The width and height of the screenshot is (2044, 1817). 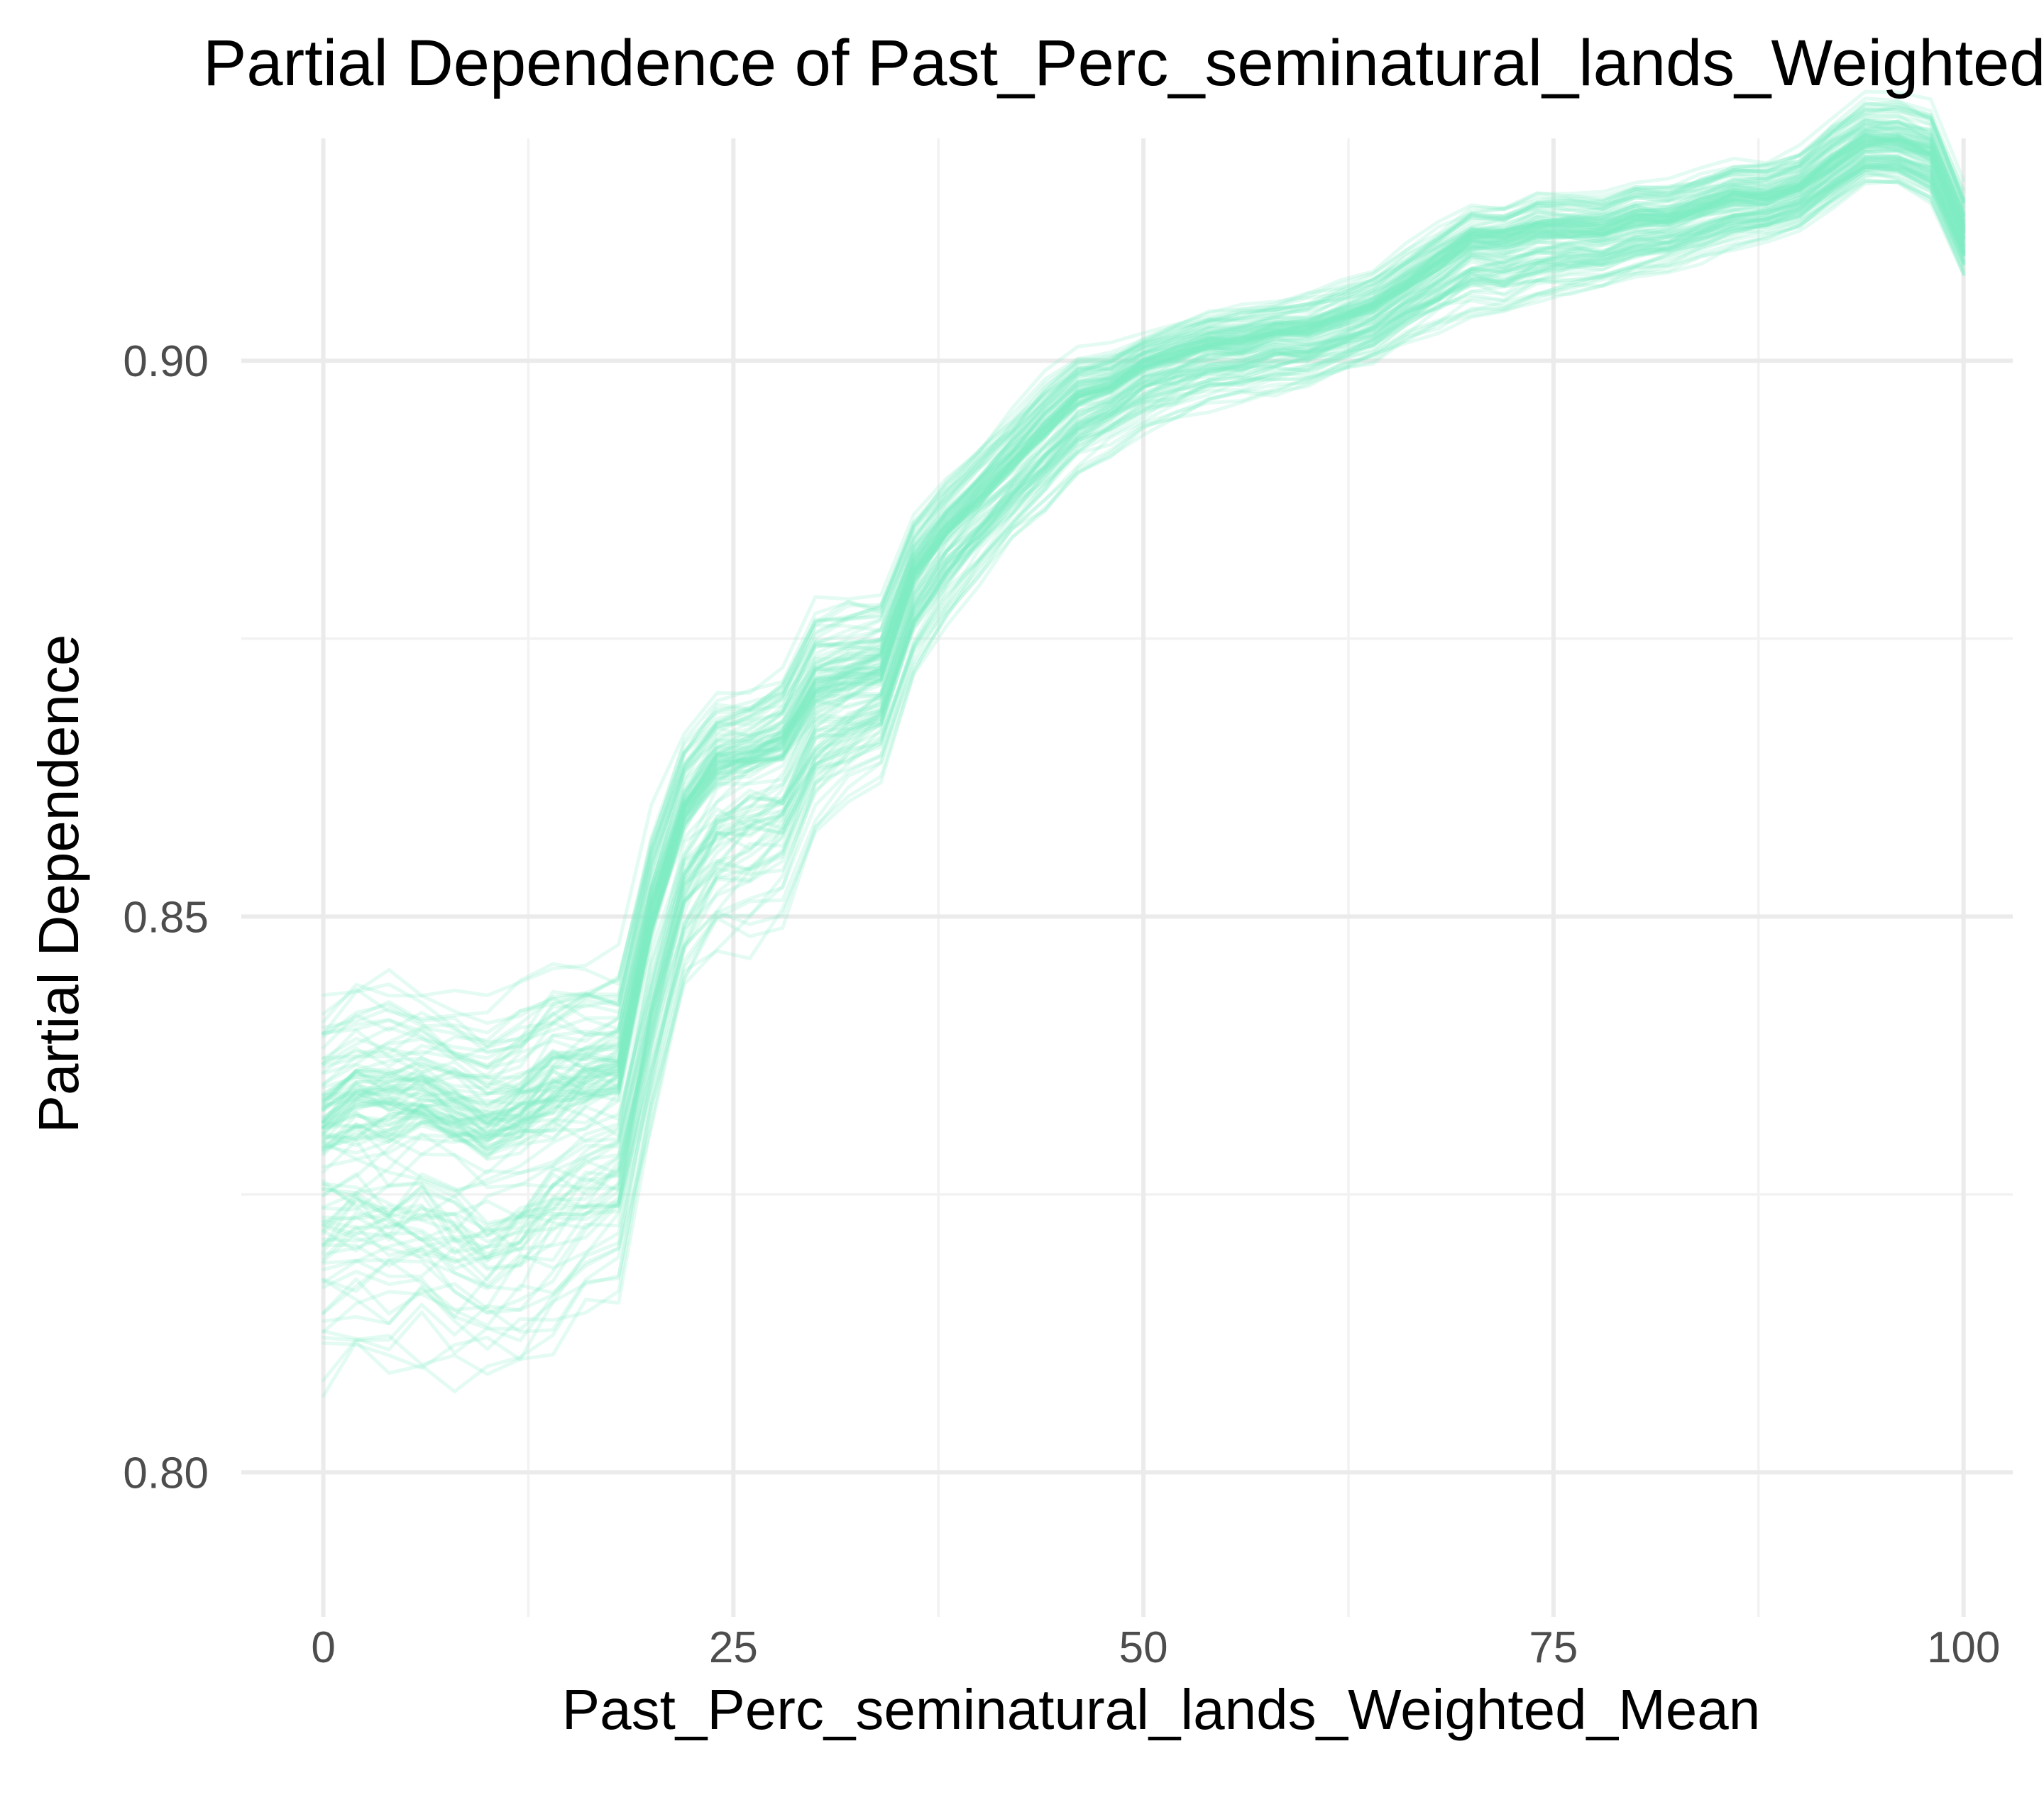 What do you see at coordinates (1553, 1647) in the screenshot?
I see `x-tick-label: 75` at bounding box center [1553, 1647].